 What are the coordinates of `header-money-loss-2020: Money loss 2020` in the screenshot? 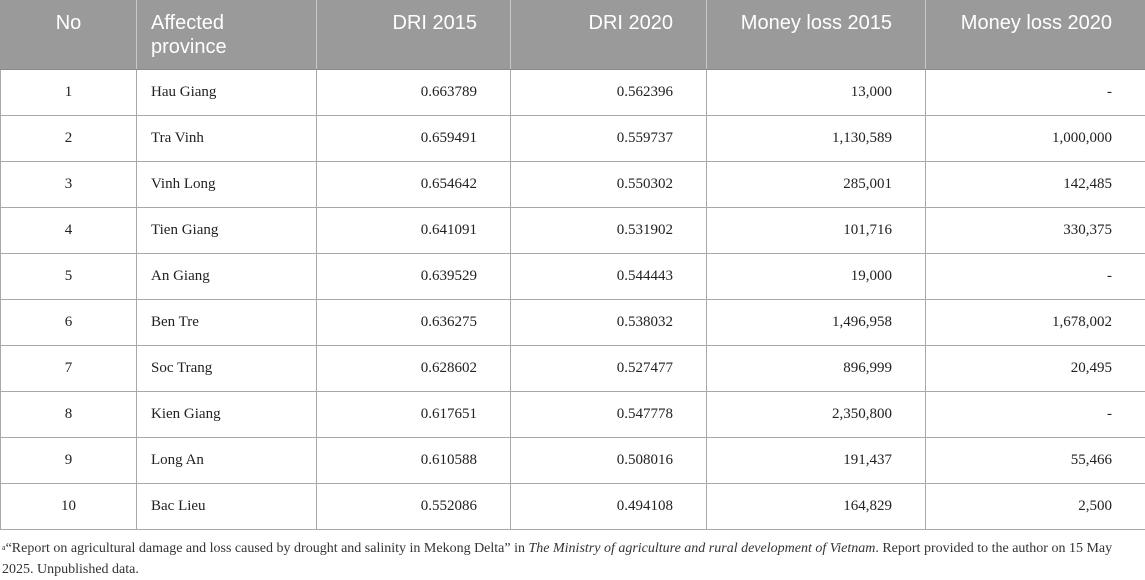 It's located at (1035, 34).